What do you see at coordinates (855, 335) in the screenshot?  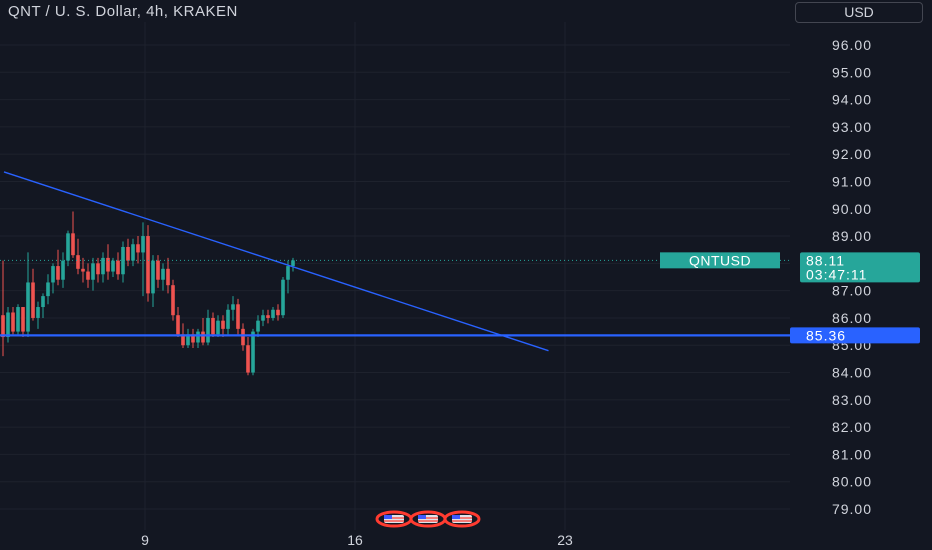 I see `level-tag` at bounding box center [855, 335].